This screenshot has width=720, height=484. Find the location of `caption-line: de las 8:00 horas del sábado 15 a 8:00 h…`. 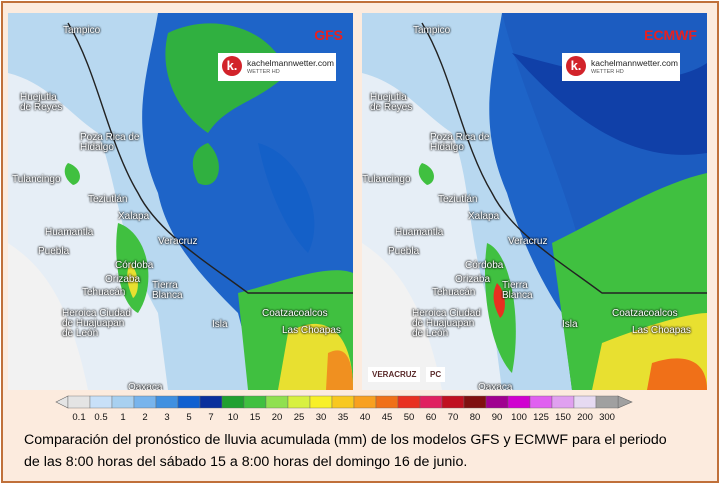

caption-line: de las 8:00 horas del sábado 15 a 8:00 h… is located at coordinates (246, 462).